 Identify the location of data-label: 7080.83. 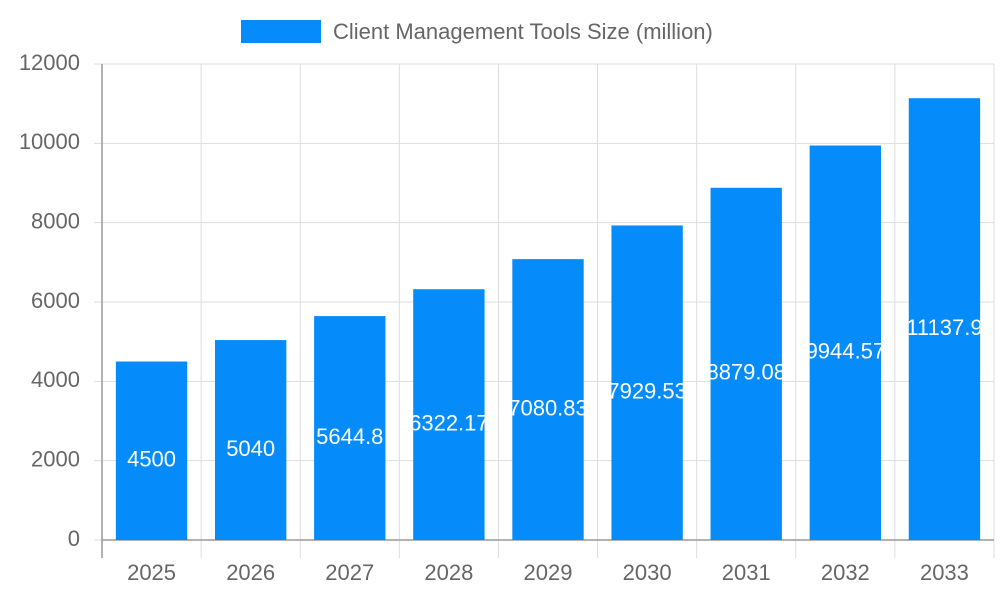
(548, 407).